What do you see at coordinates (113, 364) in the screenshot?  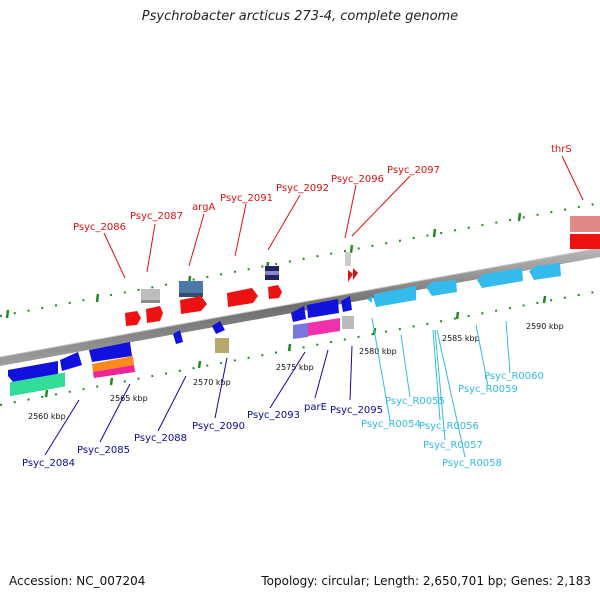 I see `gene-orange` at bounding box center [113, 364].